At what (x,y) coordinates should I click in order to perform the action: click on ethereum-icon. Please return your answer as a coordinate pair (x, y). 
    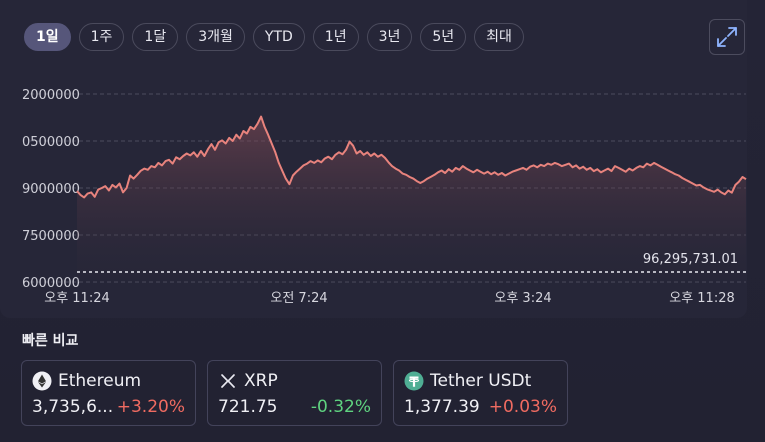
    Looking at the image, I should click on (42, 381).